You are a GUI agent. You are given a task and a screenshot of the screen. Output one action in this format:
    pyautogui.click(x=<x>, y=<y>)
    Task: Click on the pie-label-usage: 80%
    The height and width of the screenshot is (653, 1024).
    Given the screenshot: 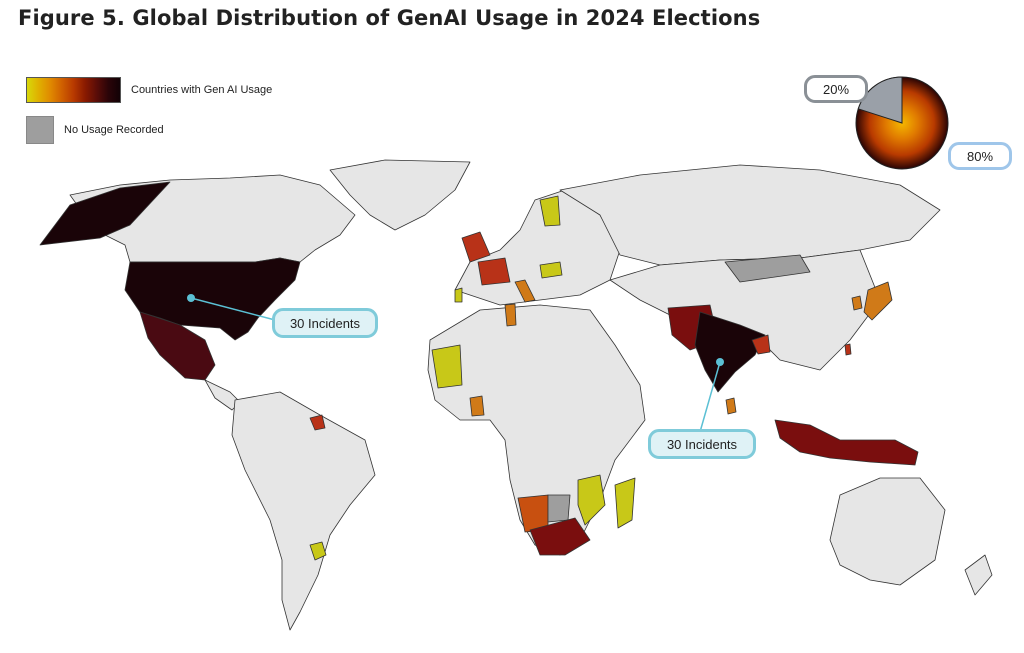 What is the action you would take?
    pyautogui.click(x=980, y=156)
    